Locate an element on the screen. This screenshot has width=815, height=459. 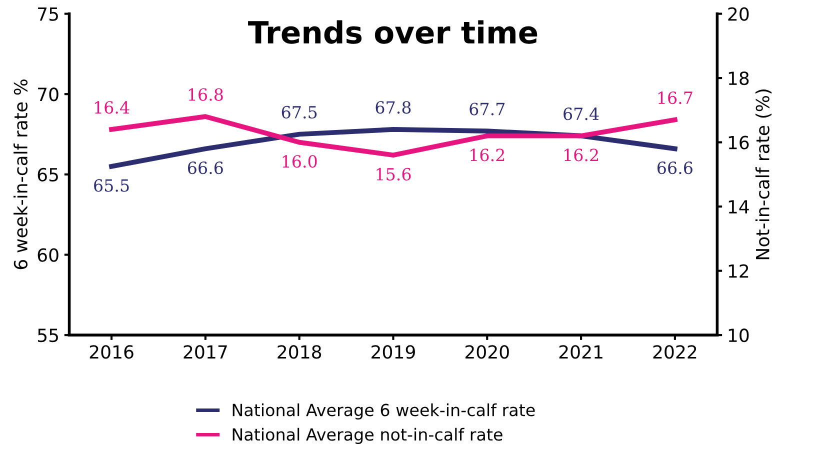
data-label: 16.0 is located at coordinates (299, 161).